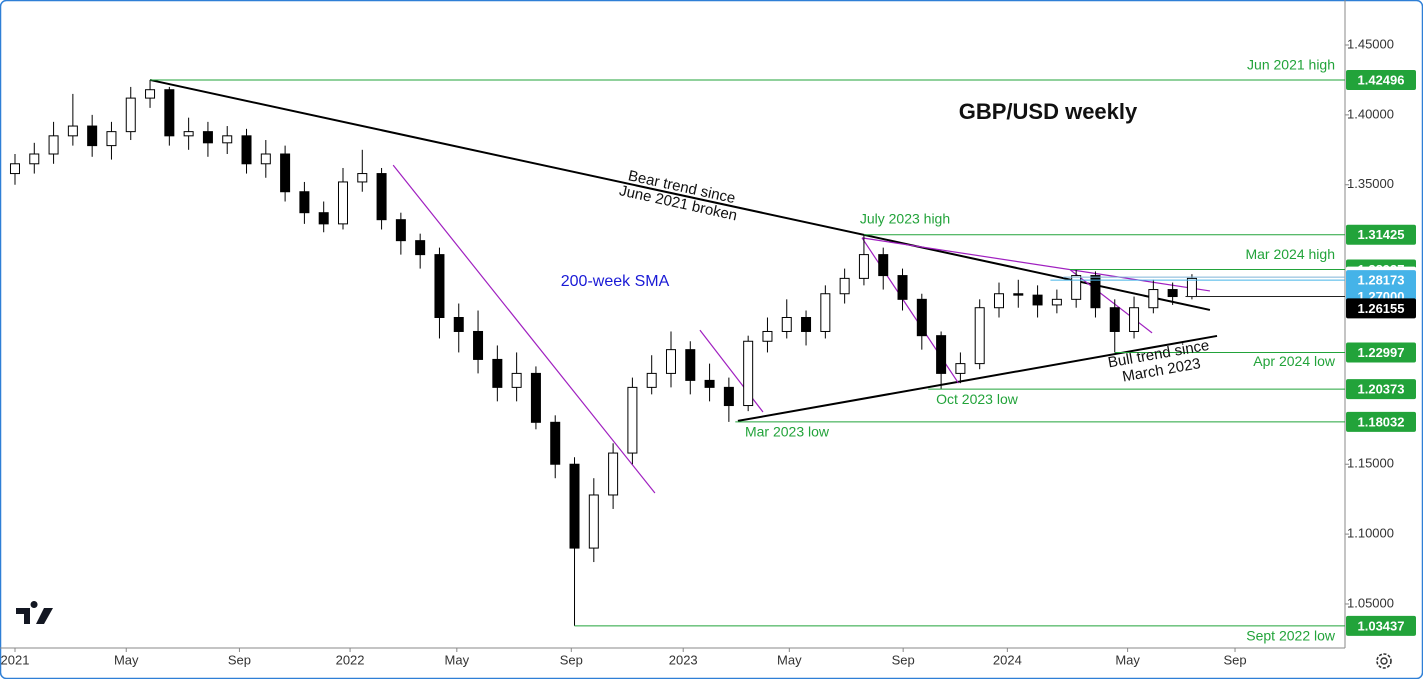 The height and width of the screenshot is (679, 1423). I want to click on y-tick-label: 1.45000, so click(1370, 43).